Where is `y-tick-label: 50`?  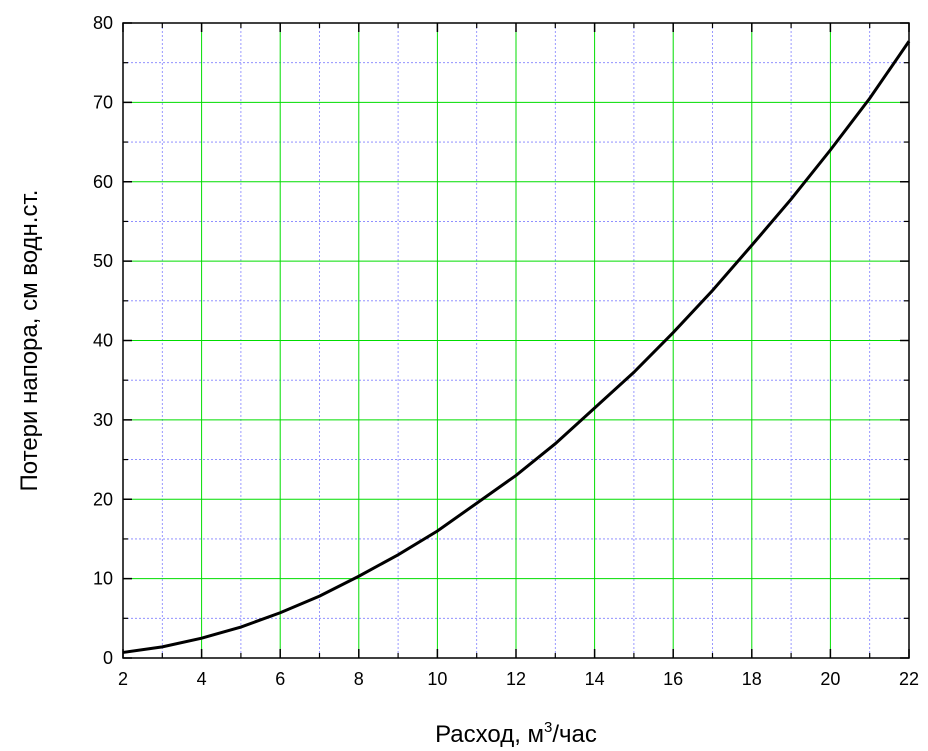 y-tick-label: 50 is located at coordinates (103, 261).